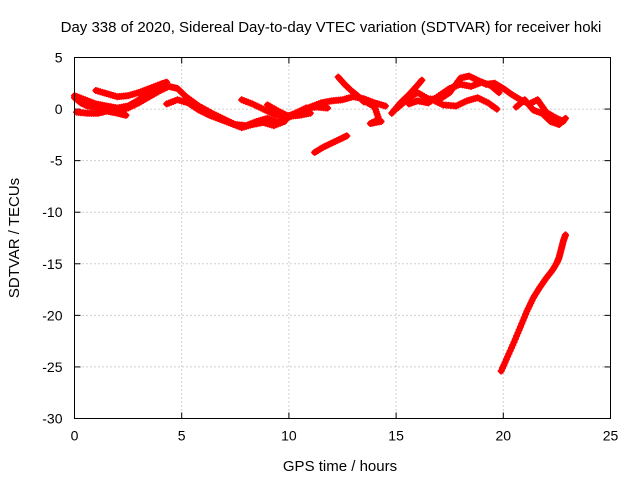 This screenshot has width=640, height=480. Describe the element at coordinates (340, 466) in the screenshot. I see `x-axis-label: GPS time / hours` at that location.